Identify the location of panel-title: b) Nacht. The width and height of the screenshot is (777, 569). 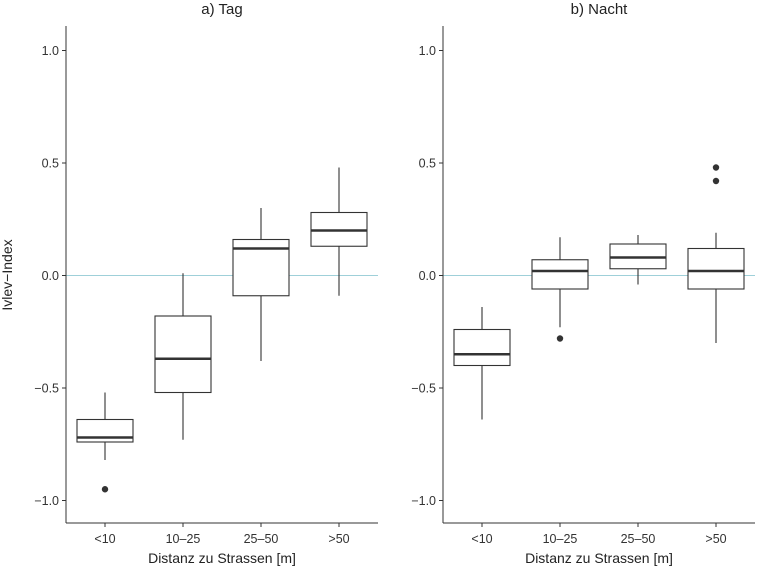
(600, 9).